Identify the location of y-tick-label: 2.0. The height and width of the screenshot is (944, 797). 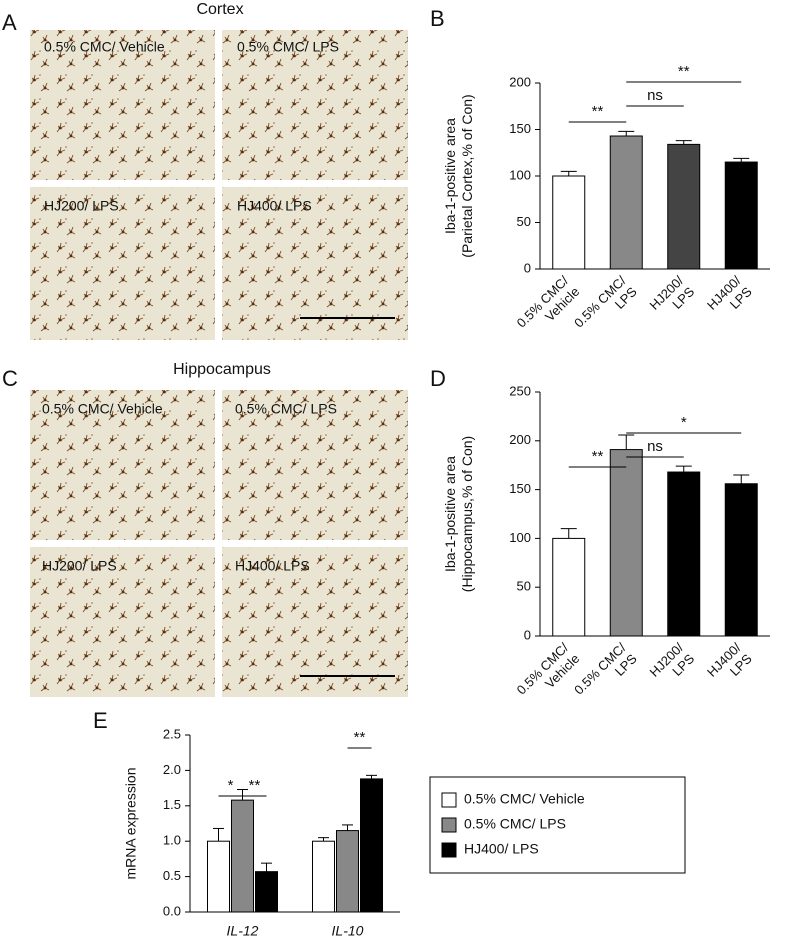
(172, 769).